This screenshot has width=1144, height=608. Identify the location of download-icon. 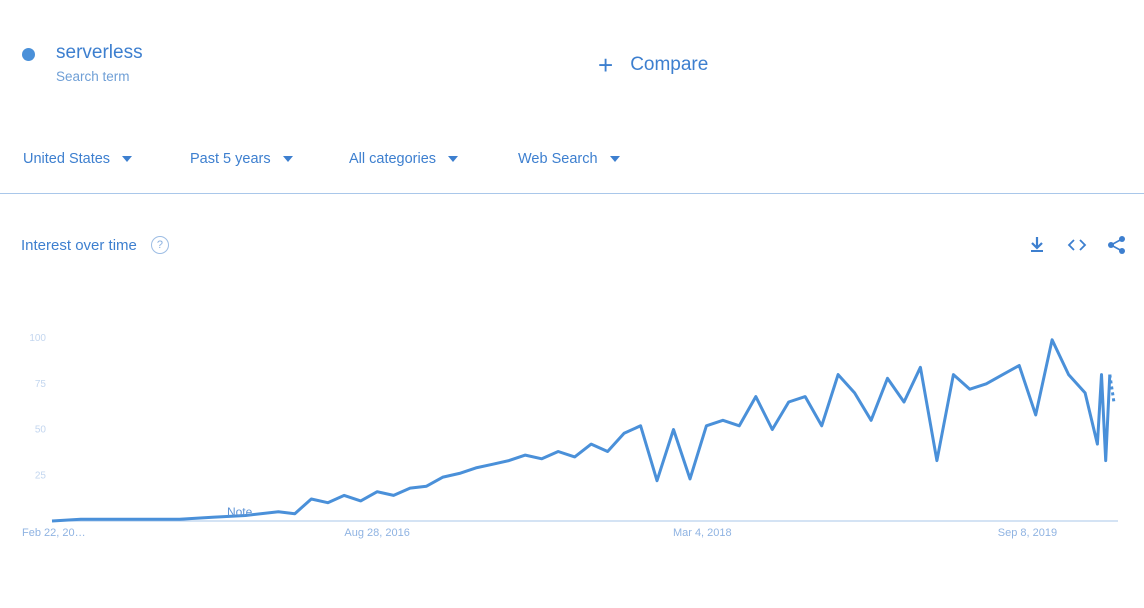
(1037, 245).